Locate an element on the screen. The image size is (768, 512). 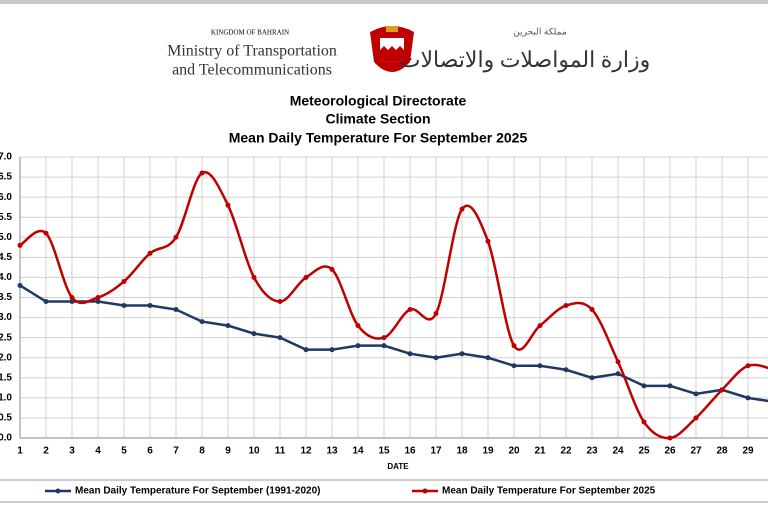
chart-subtitle: Climate Section is located at coordinates (377, 119).